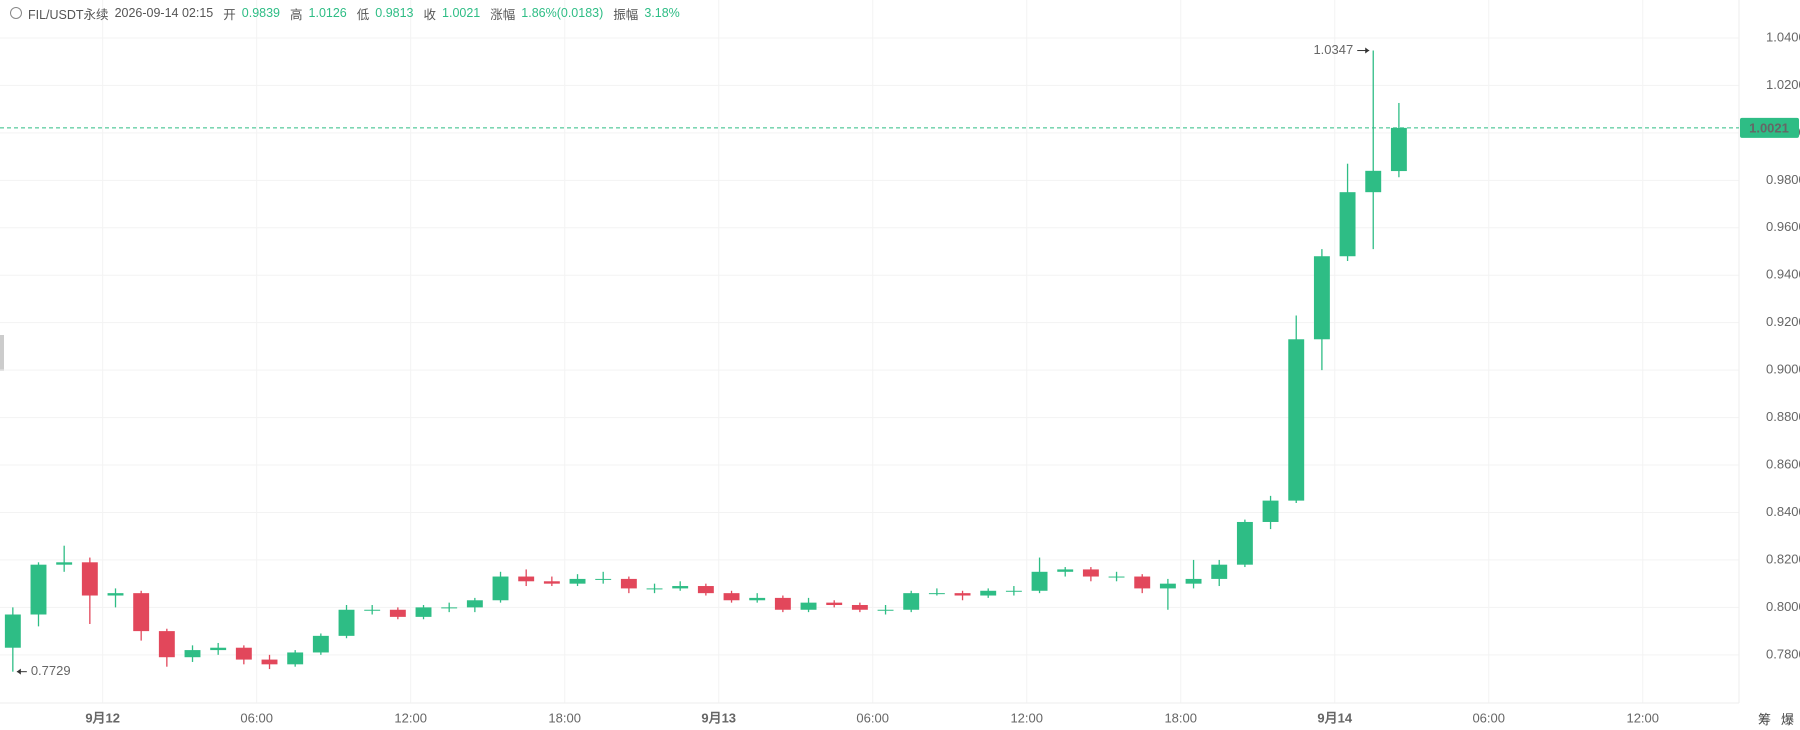 The image size is (1800, 730). I want to click on field-value: 3.18%, so click(662, 13).